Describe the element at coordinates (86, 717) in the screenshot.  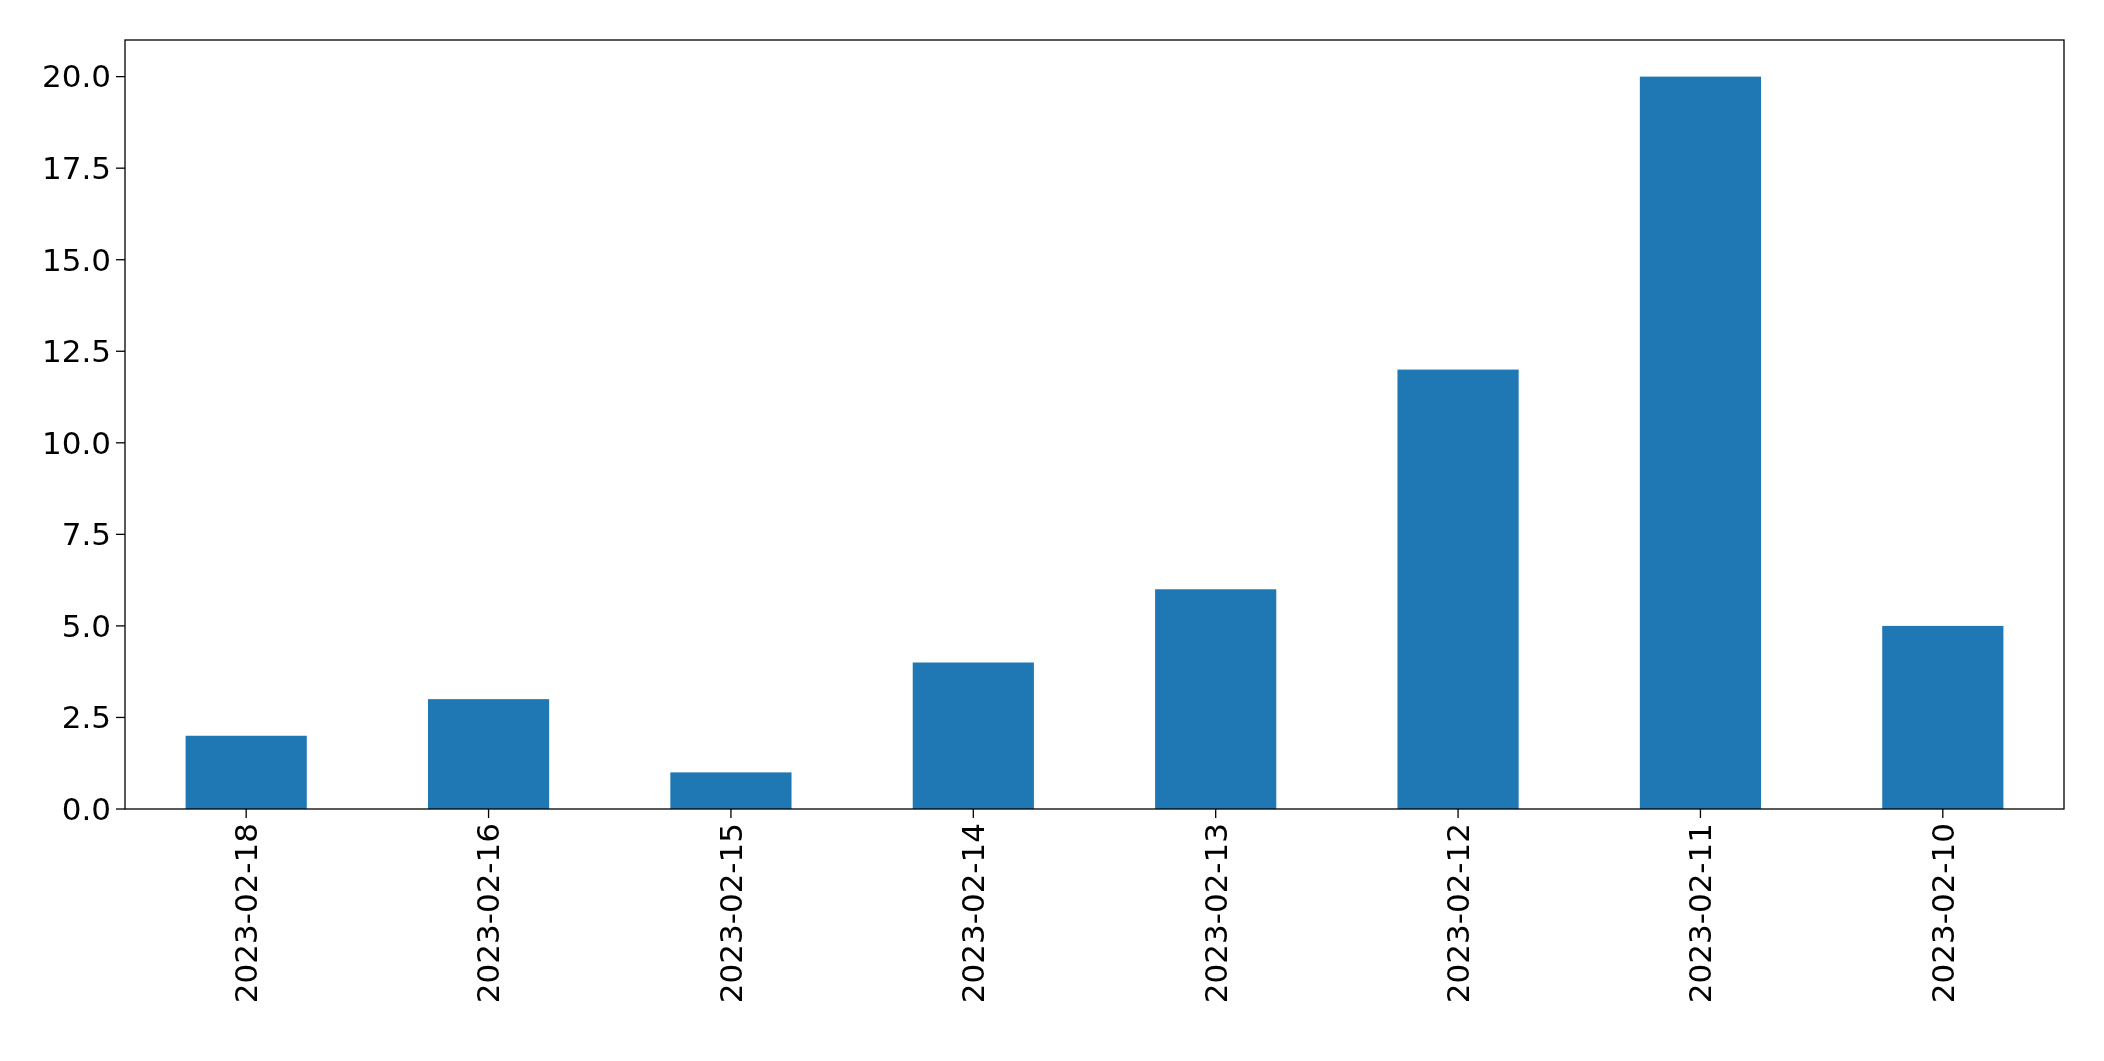
I see `y-tick-label: 2.5` at that location.